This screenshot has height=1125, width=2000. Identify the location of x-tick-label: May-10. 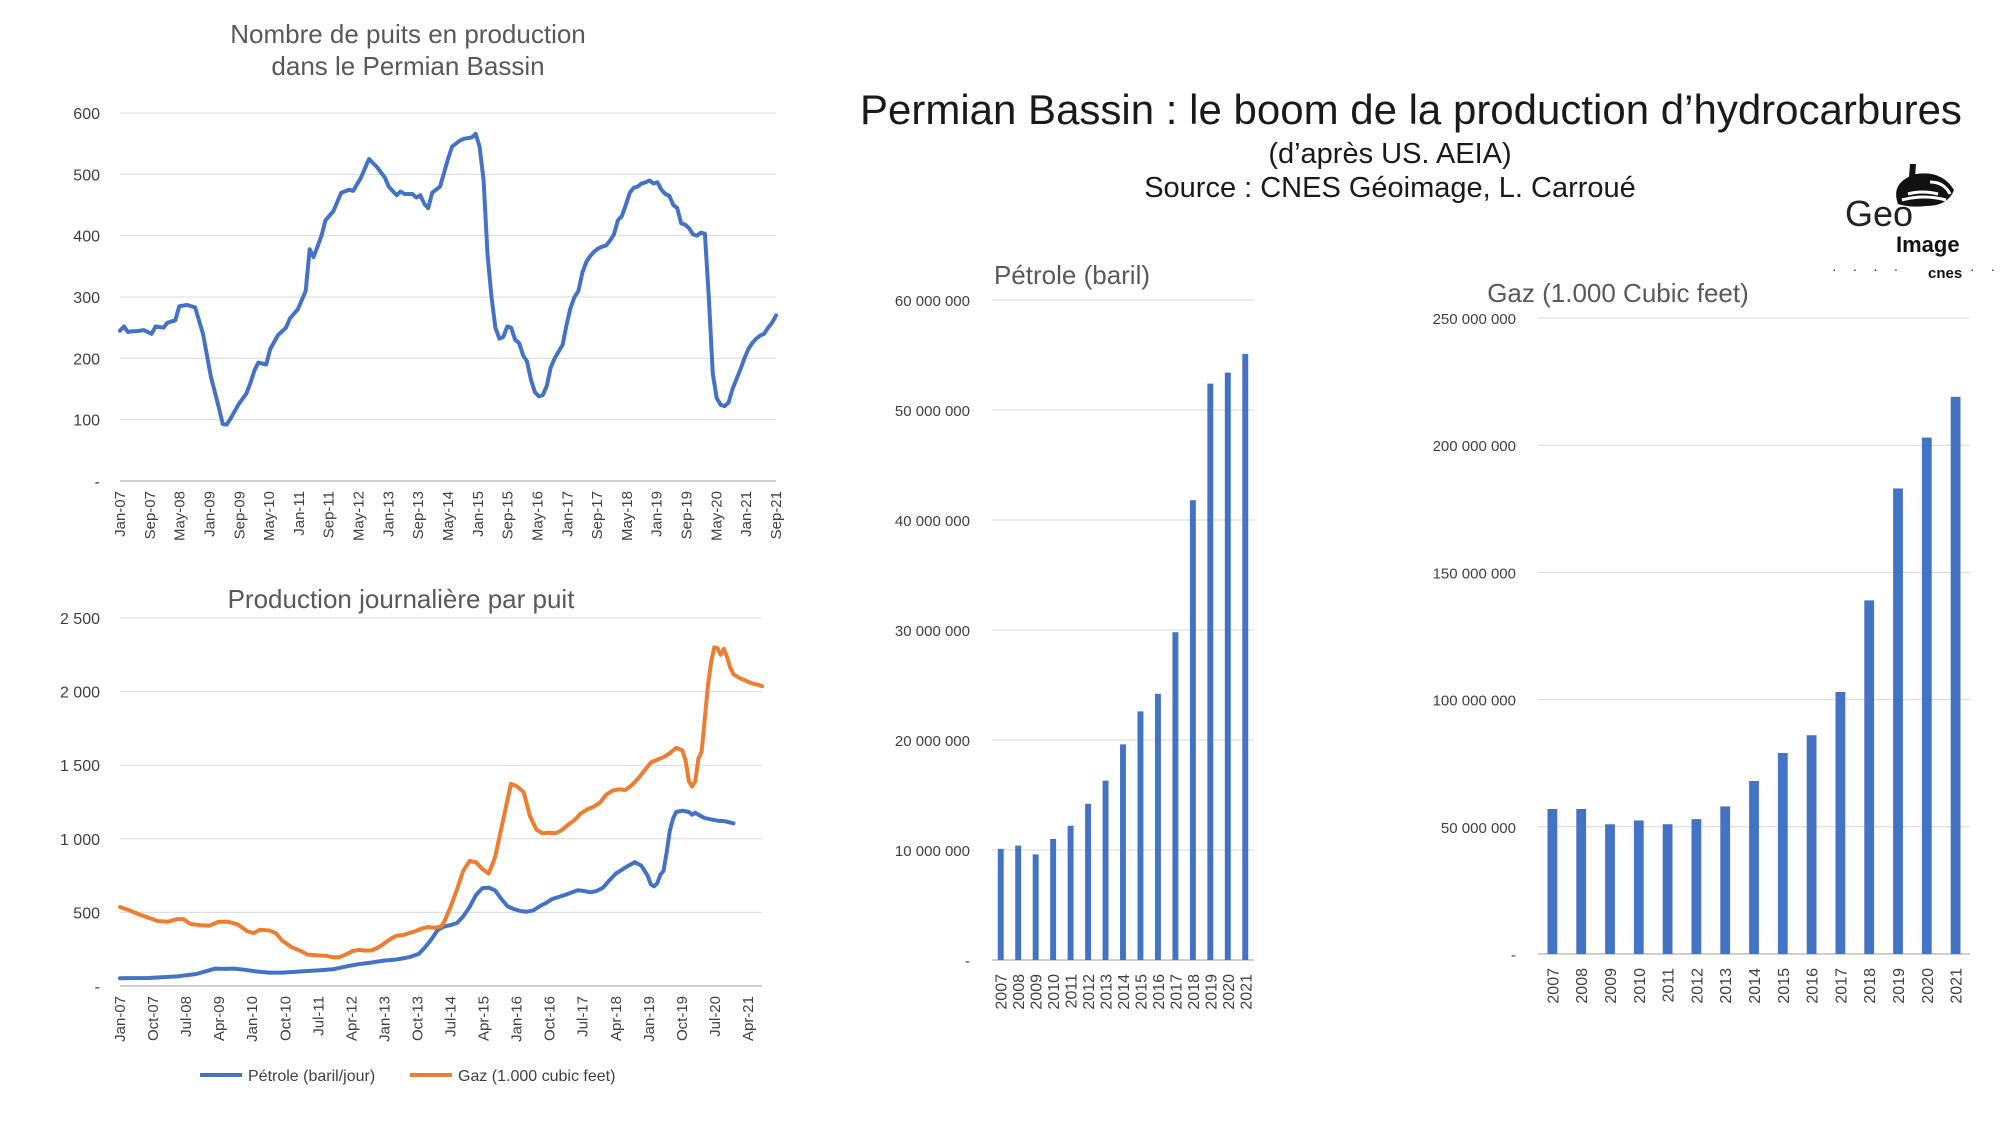
(269, 516).